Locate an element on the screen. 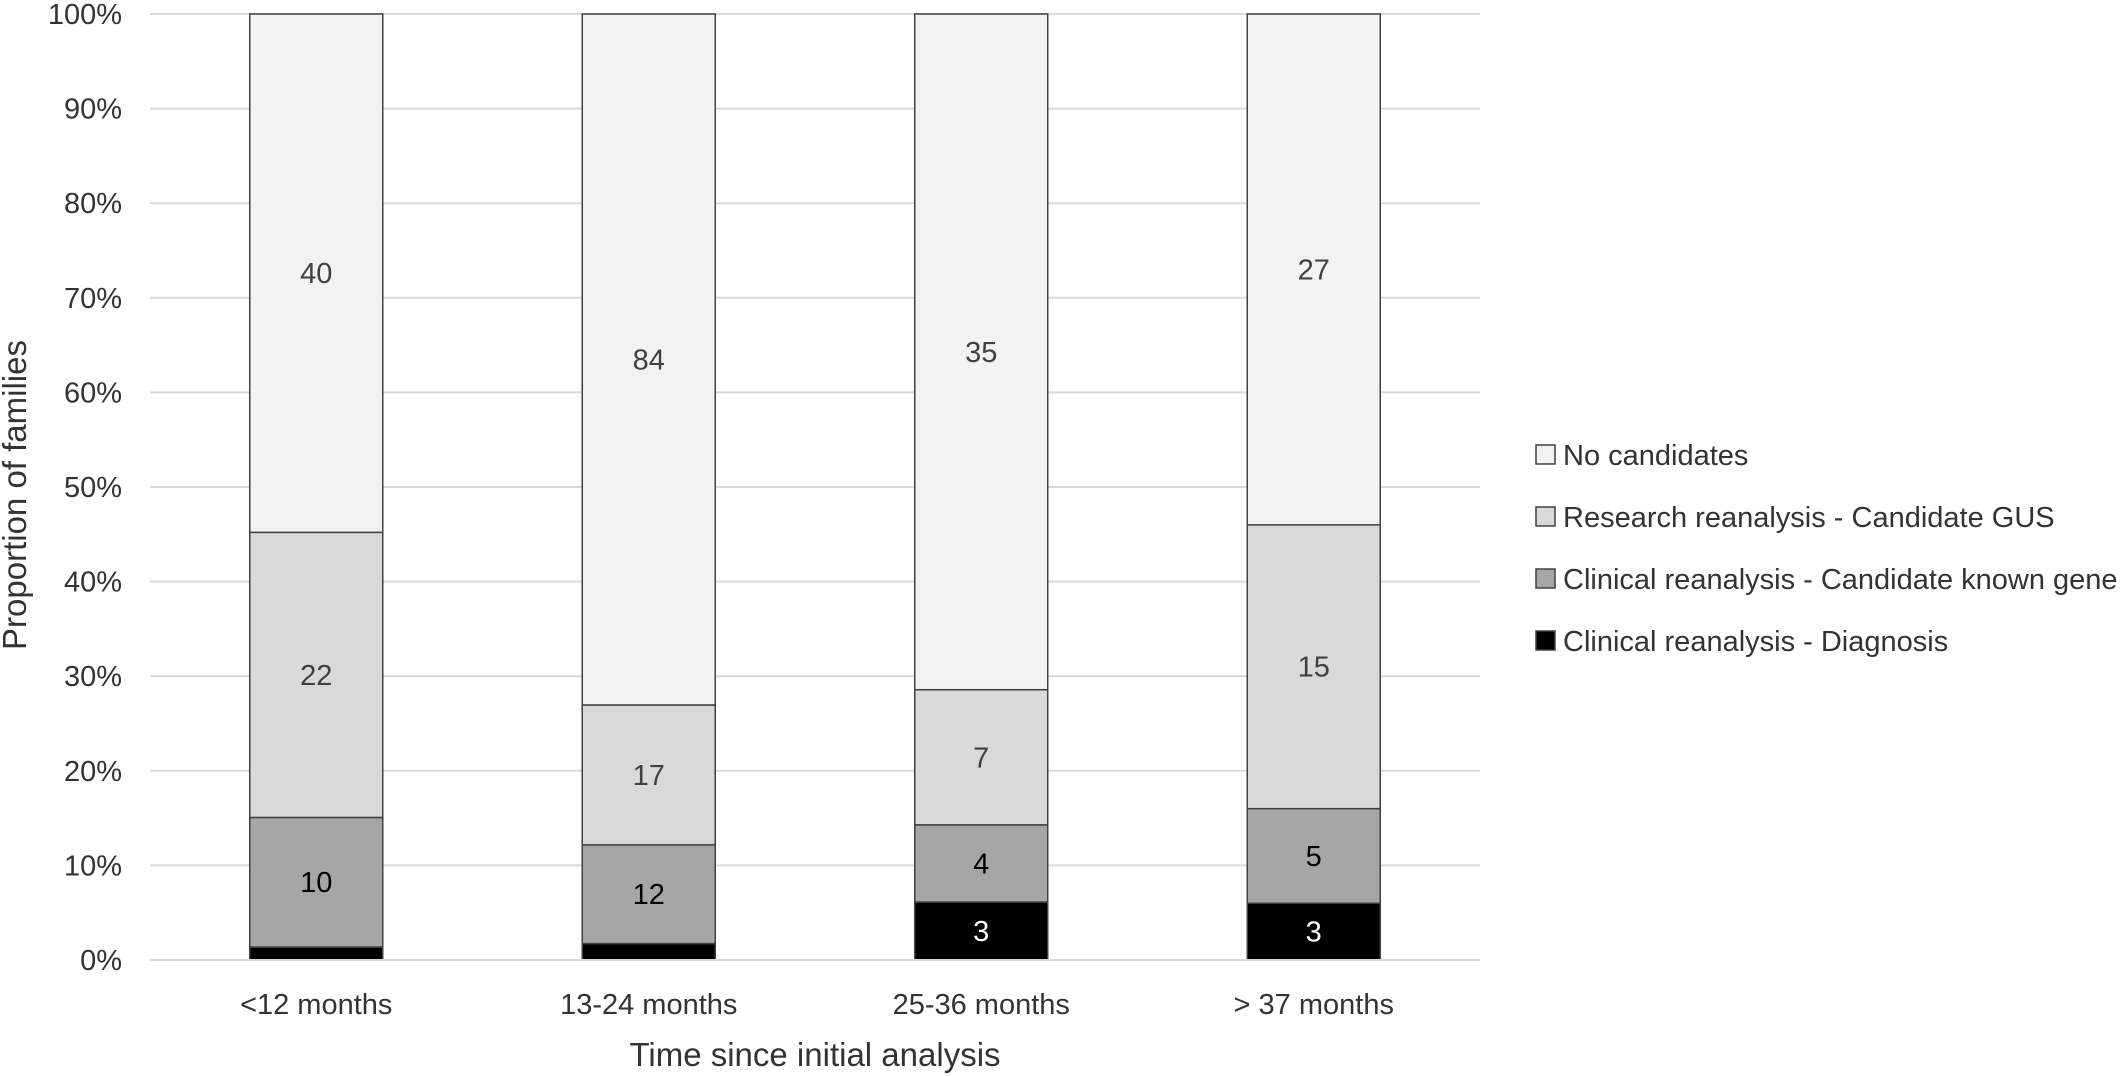 Image resolution: width=2128 pixels, height=1076 pixels. bar-value-label: 5 is located at coordinates (1314, 857).